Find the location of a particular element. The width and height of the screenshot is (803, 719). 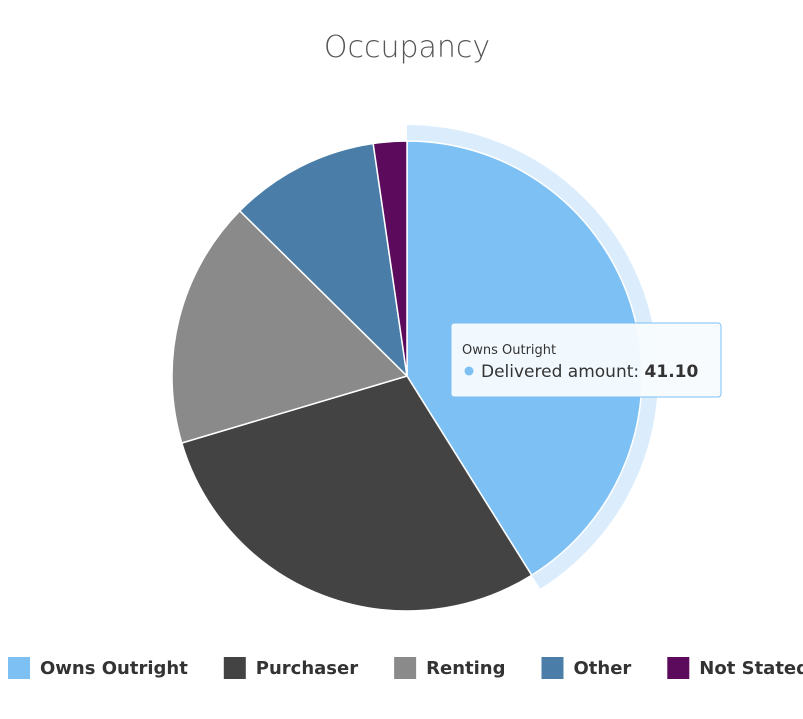

legend-label-renting: Renting is located at coordinates (465, 668).